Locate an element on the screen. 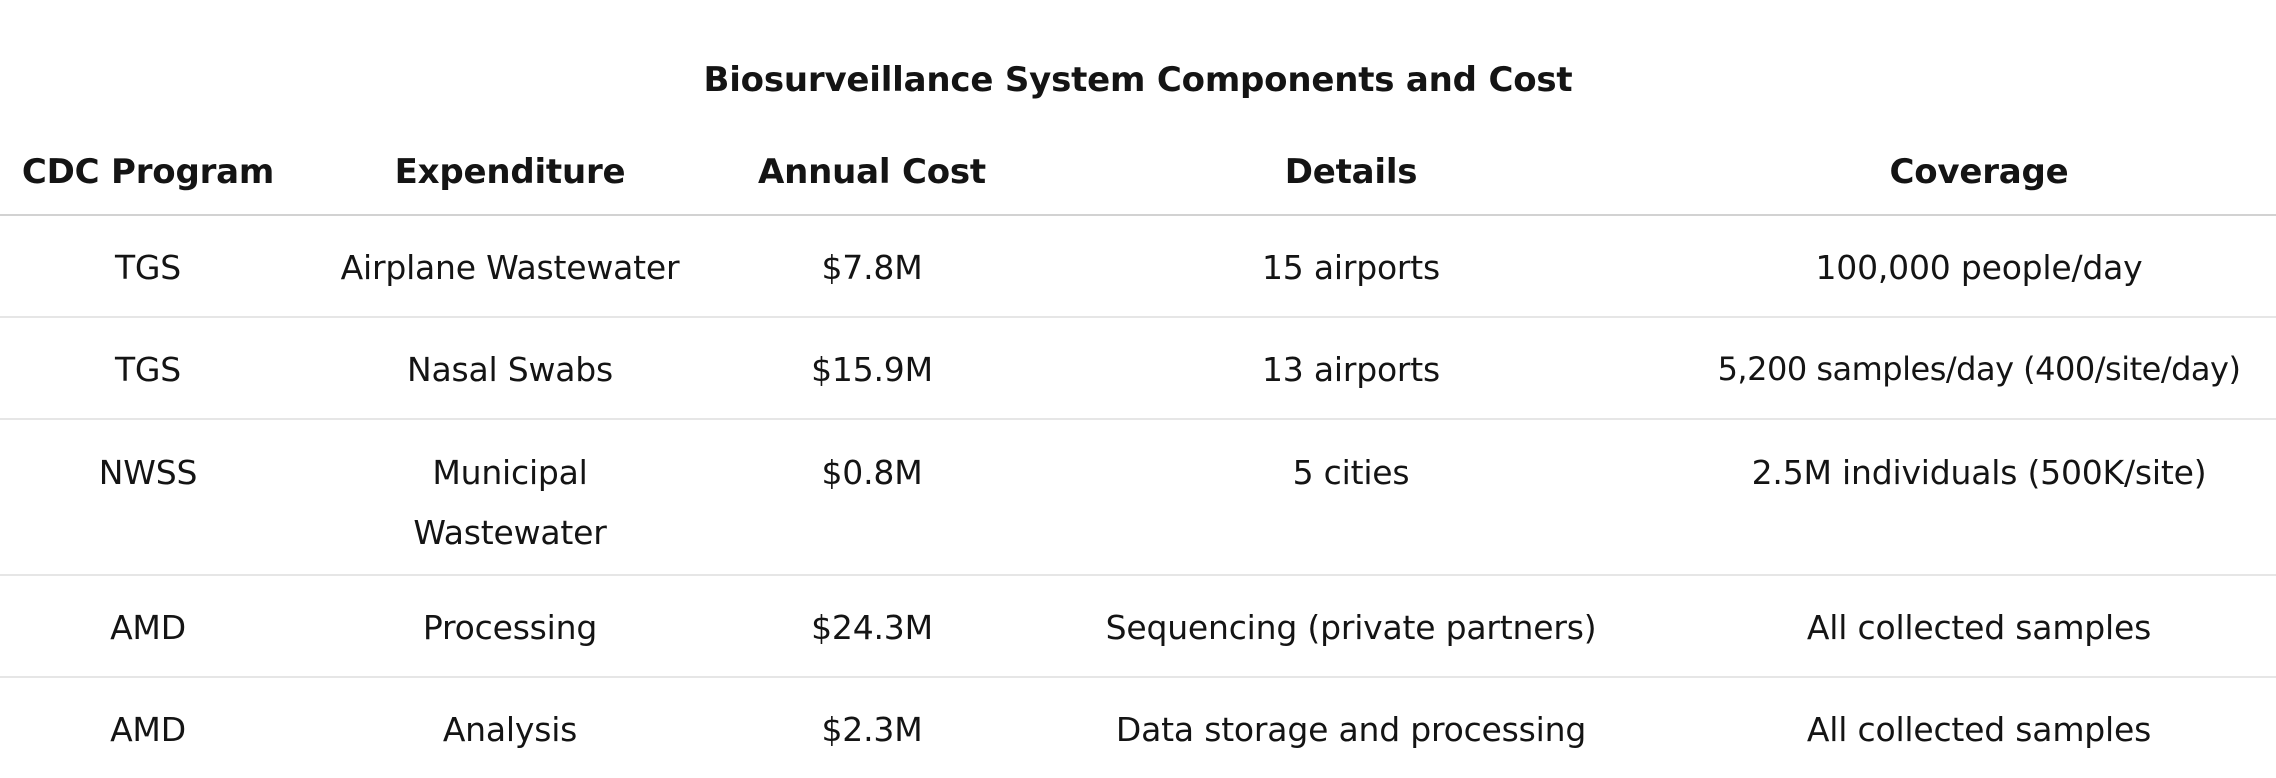 The height and width of the screenshot is (778, 2276). header-cdc-program: CDC Program is located at coordinates (148, 173).